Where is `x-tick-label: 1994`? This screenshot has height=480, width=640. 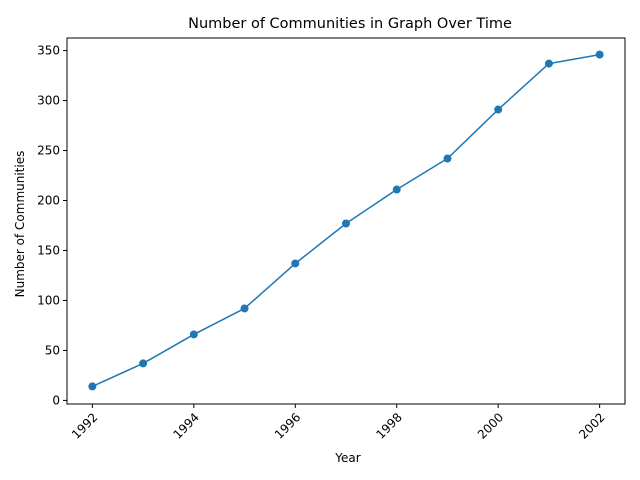
x-tick-label: 1994 is located at coordinates (185, 425).